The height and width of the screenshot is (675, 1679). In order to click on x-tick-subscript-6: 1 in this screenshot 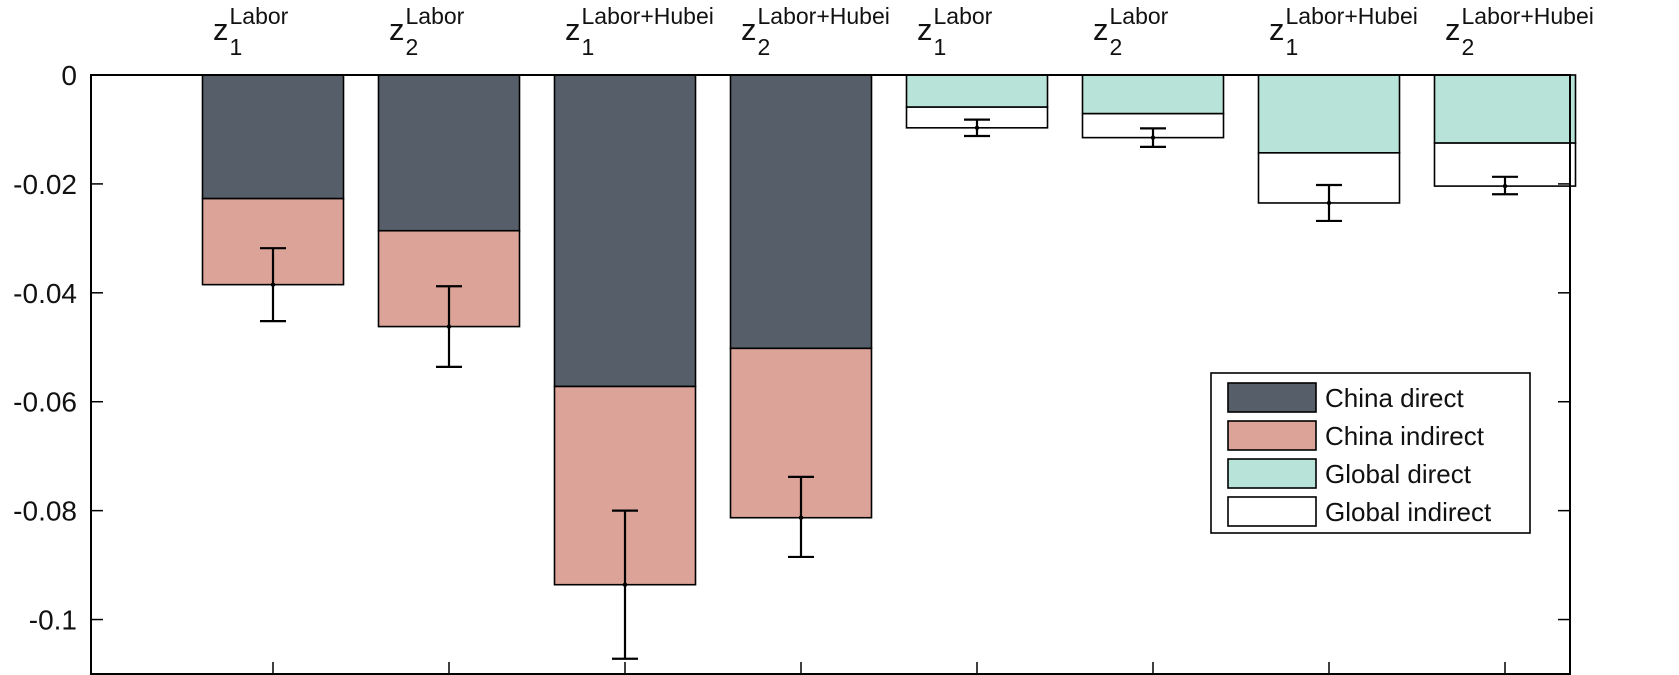, I will do `click(1292, 47)`.